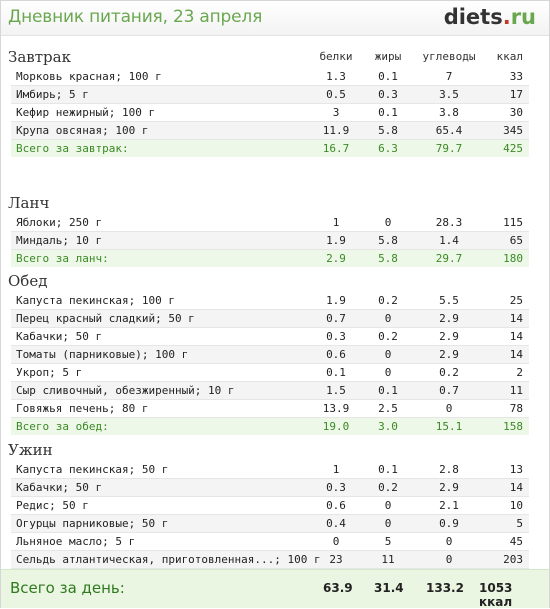  I want to click on food-name: Всего за обед:, so click(62, 426).